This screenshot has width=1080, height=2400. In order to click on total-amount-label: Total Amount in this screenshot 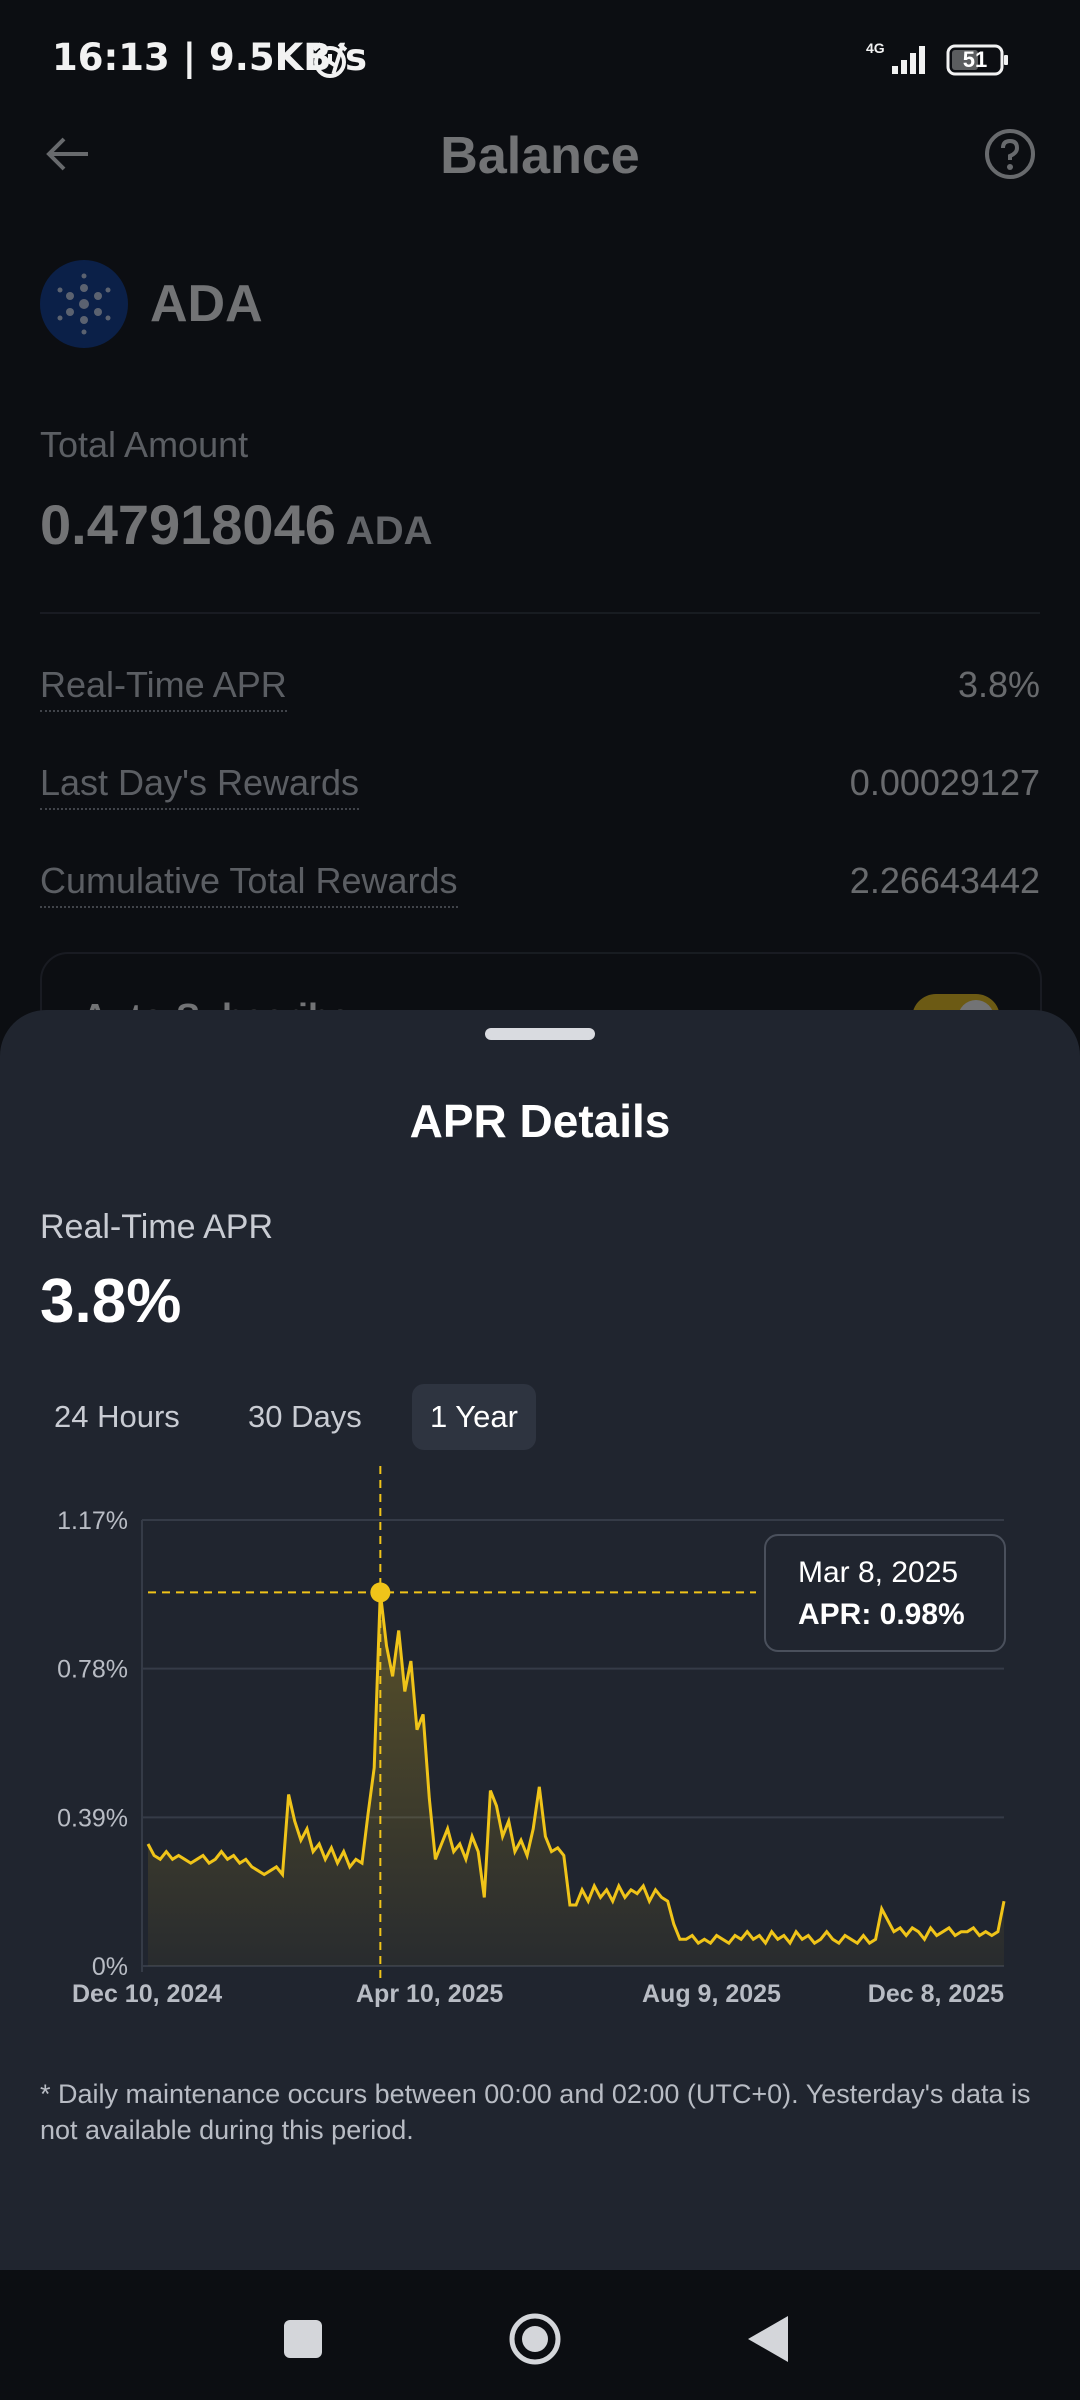, I will do `click(144, 444)`.